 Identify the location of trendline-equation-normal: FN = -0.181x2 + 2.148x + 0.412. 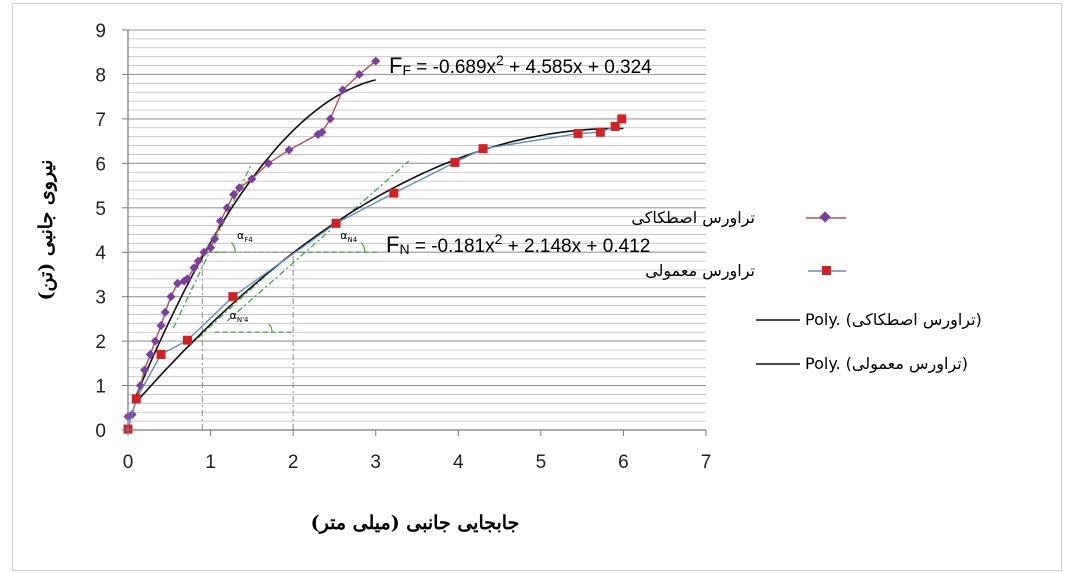
(518, 244).